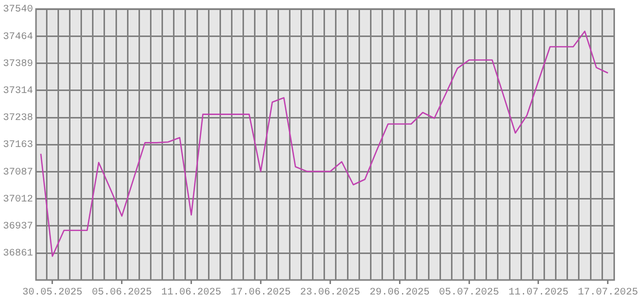 Image resolution: width=640 pixels, height=300 pixels. I want to click on y-tick-label: 36937, so click(18, 226).